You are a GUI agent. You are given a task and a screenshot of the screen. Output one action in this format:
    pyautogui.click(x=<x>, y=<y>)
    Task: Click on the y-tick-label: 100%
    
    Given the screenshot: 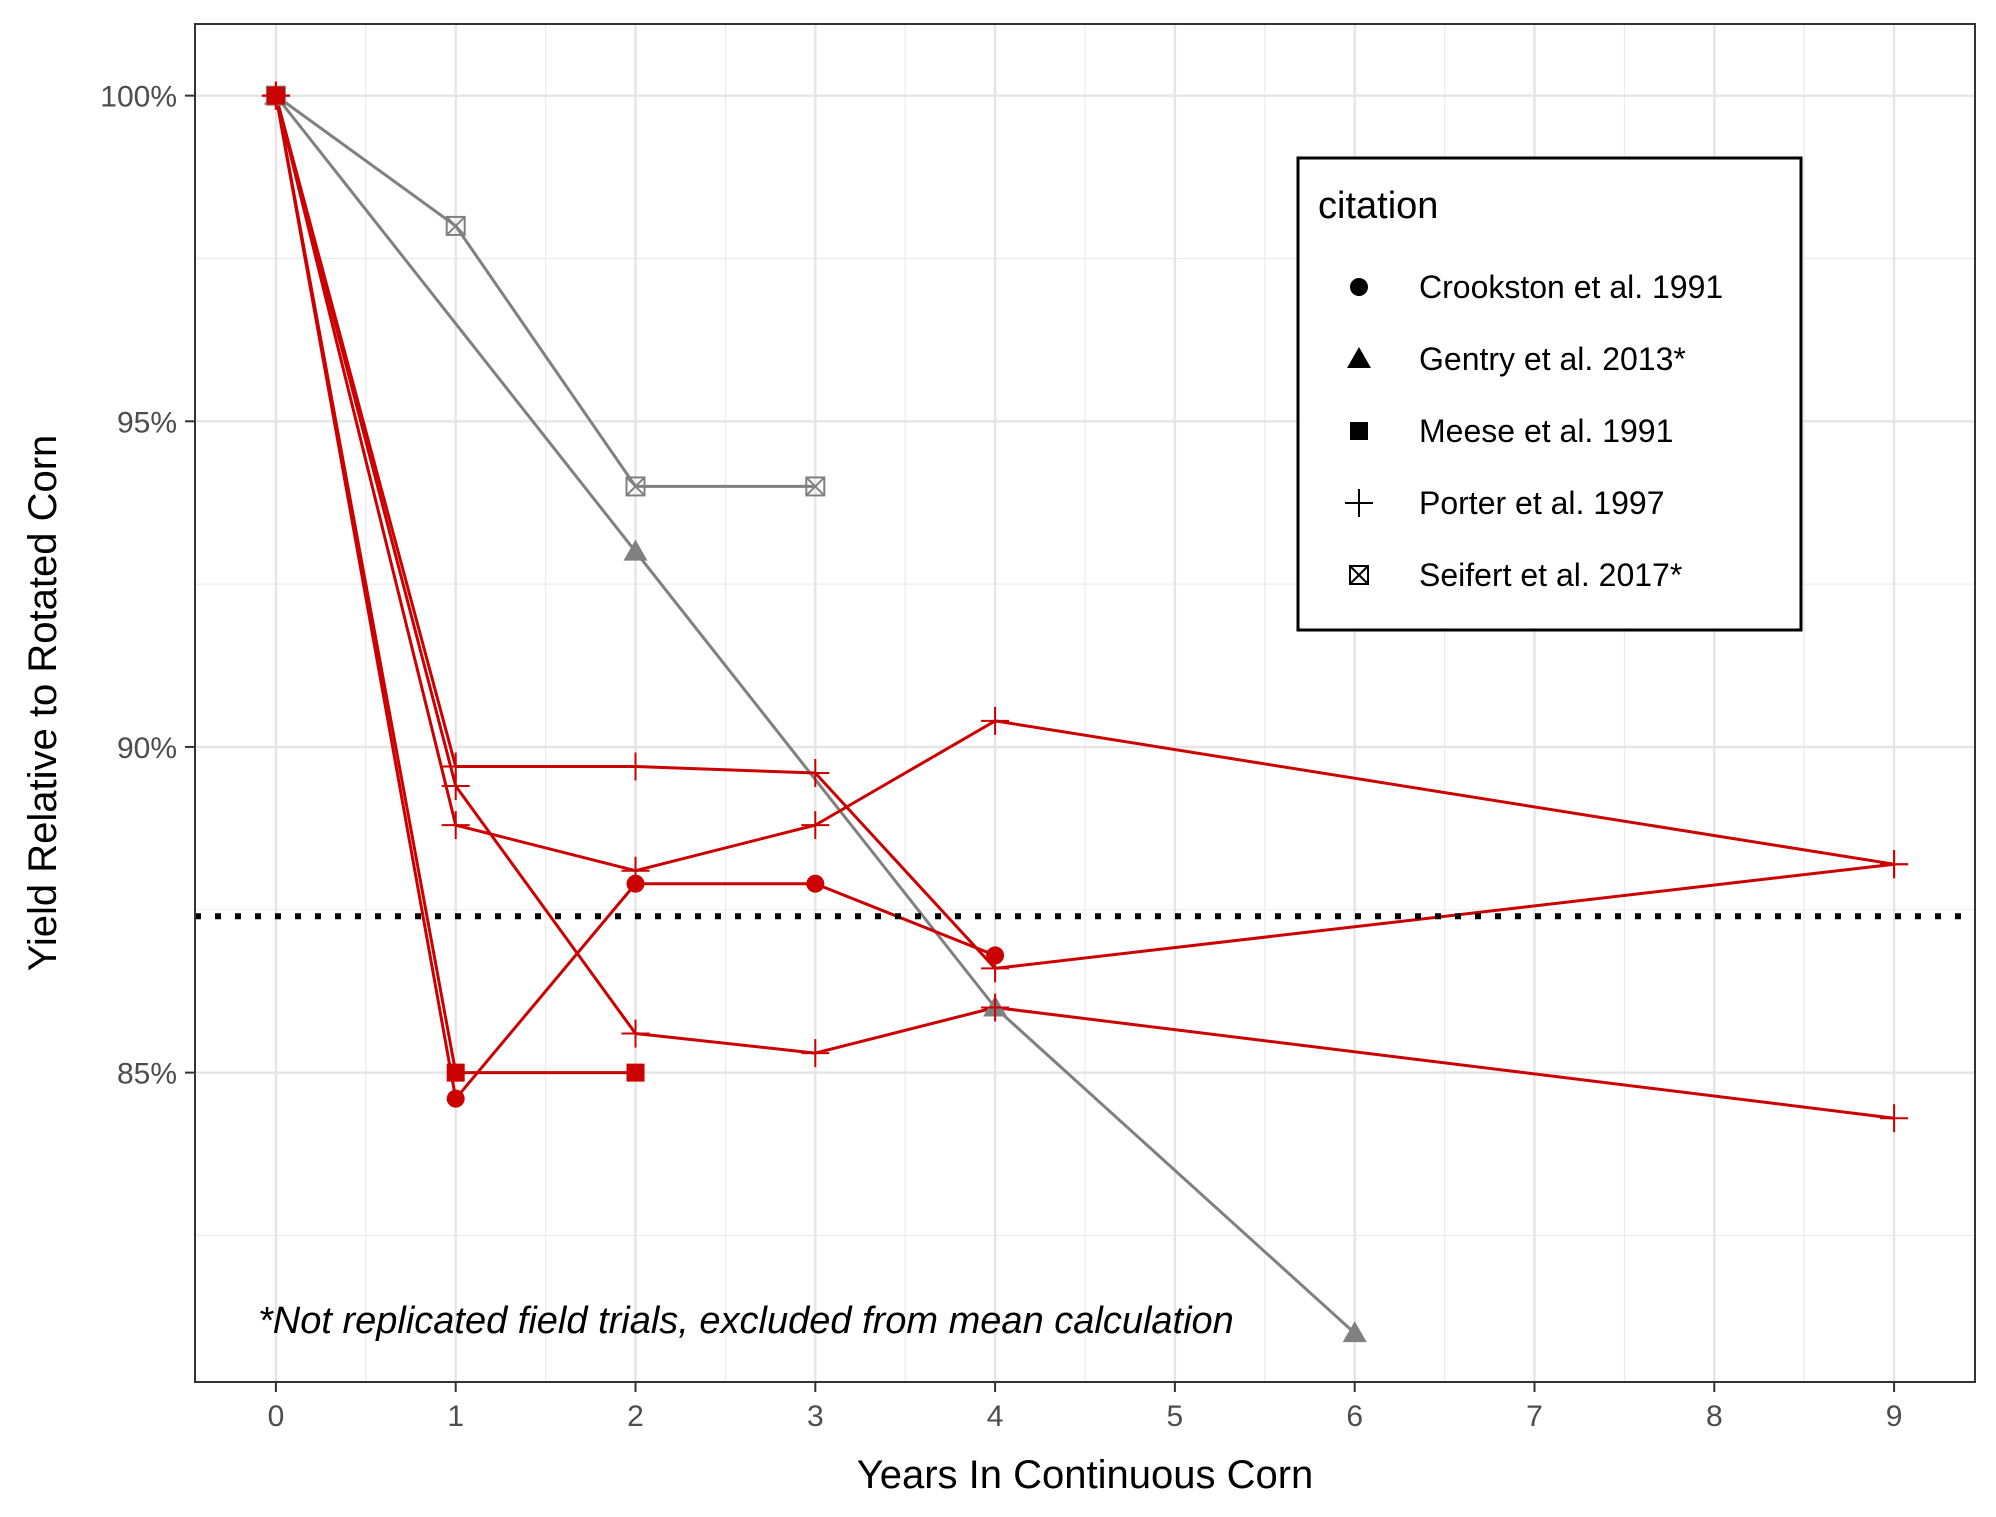 What is the action you would take?
    pyautogui.click(x=138, y=97)
    